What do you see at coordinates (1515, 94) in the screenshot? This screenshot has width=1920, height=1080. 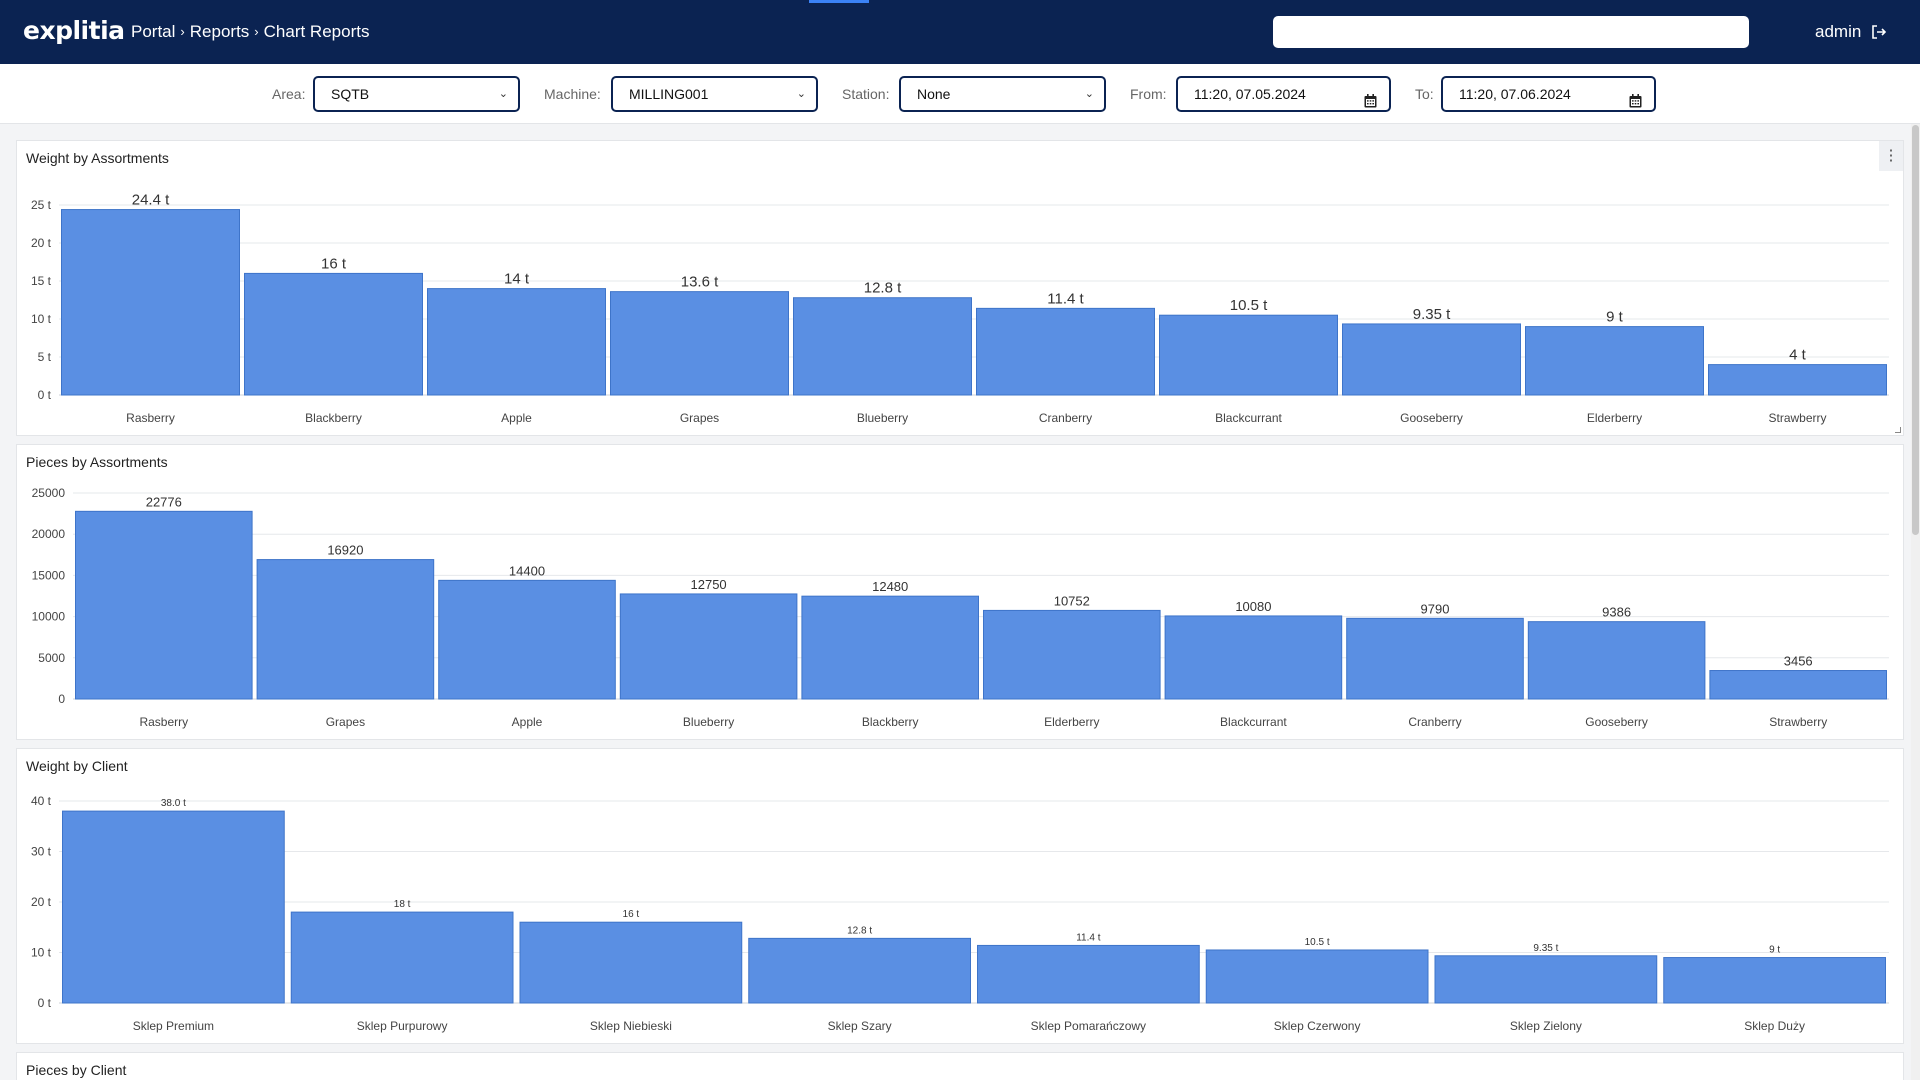 I see `to-datetime-value: 11:20, 07.06.2024` at bounding box center [1515, 94].